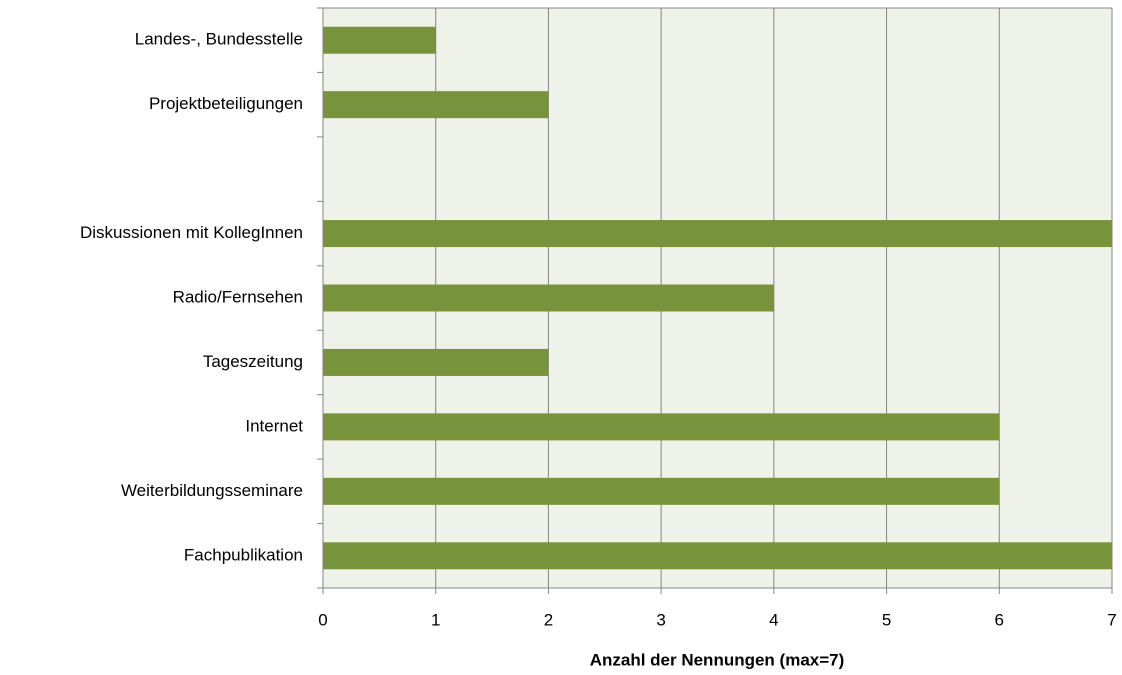 The height and width of the screenshot is (675, 1122). Describe the element at coordinates (660, 619) in the screenshot. I see `x-tick-label: 3` at that location.